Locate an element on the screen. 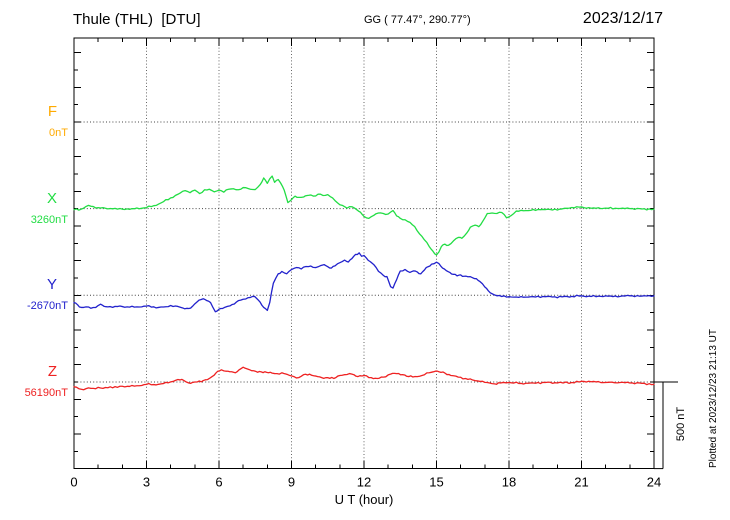 The width and height of the screenshot is (730, 520). x-tick-label-0: 0 is located at coordinates (73, 482).